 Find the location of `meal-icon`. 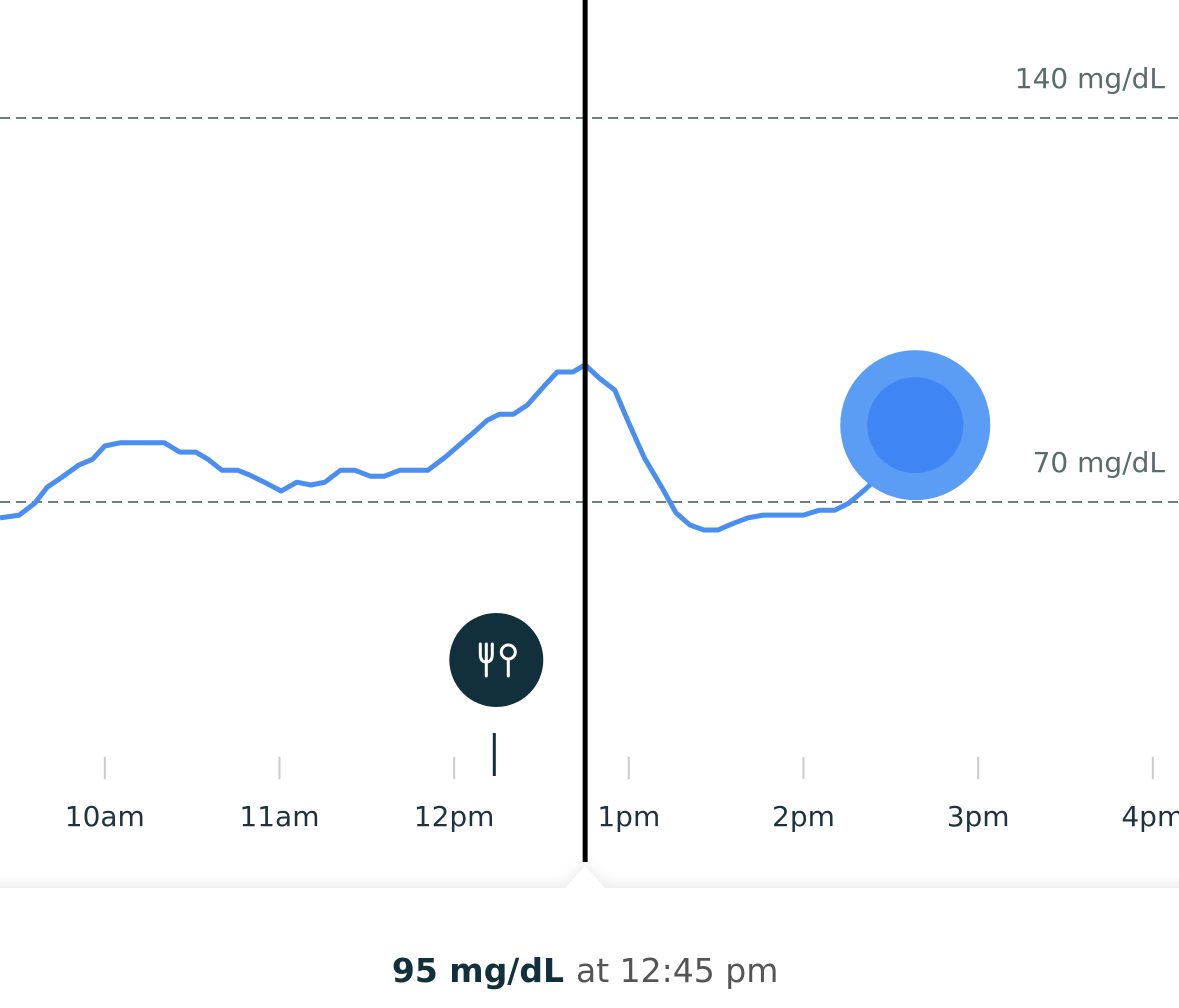

meal-icon is located at coordinates (496, 660).